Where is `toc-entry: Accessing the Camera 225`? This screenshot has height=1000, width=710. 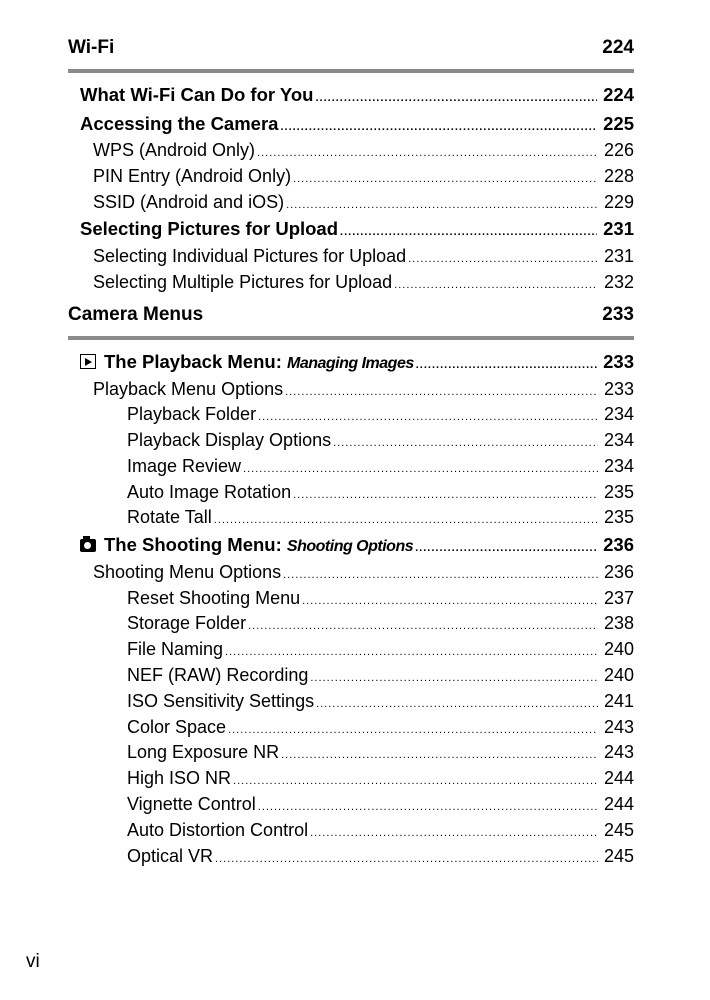 toc-entry: Accessing the Camera 225 is located at coordinates (351, 124).